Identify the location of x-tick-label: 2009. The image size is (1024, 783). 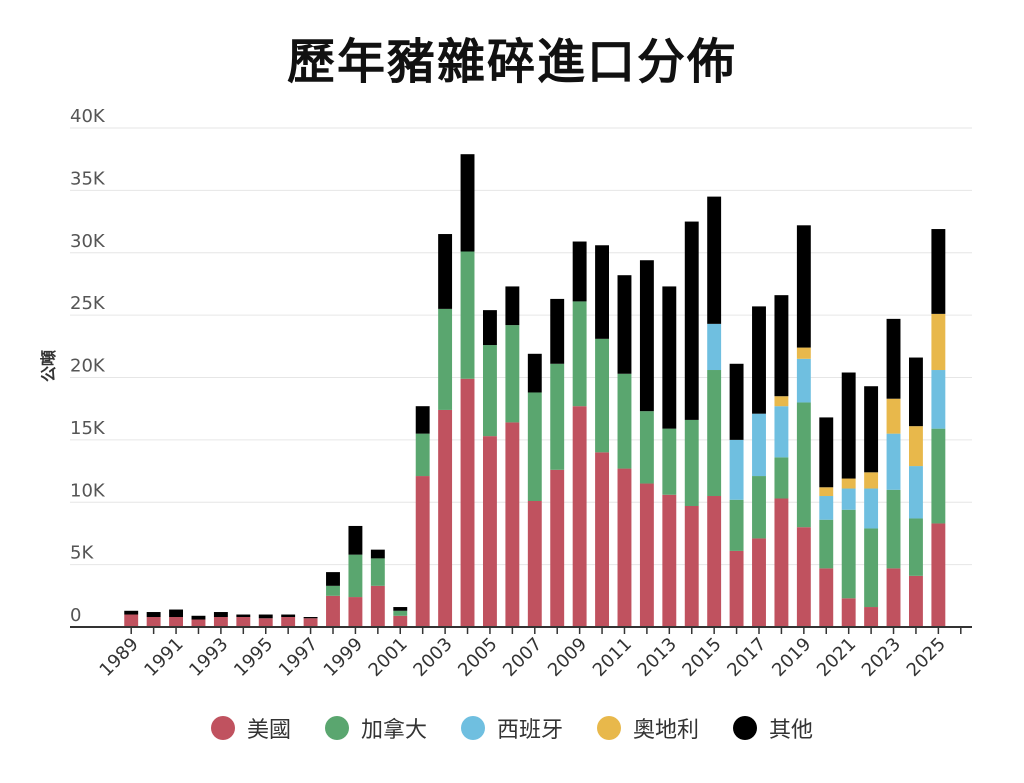
(567, 657).